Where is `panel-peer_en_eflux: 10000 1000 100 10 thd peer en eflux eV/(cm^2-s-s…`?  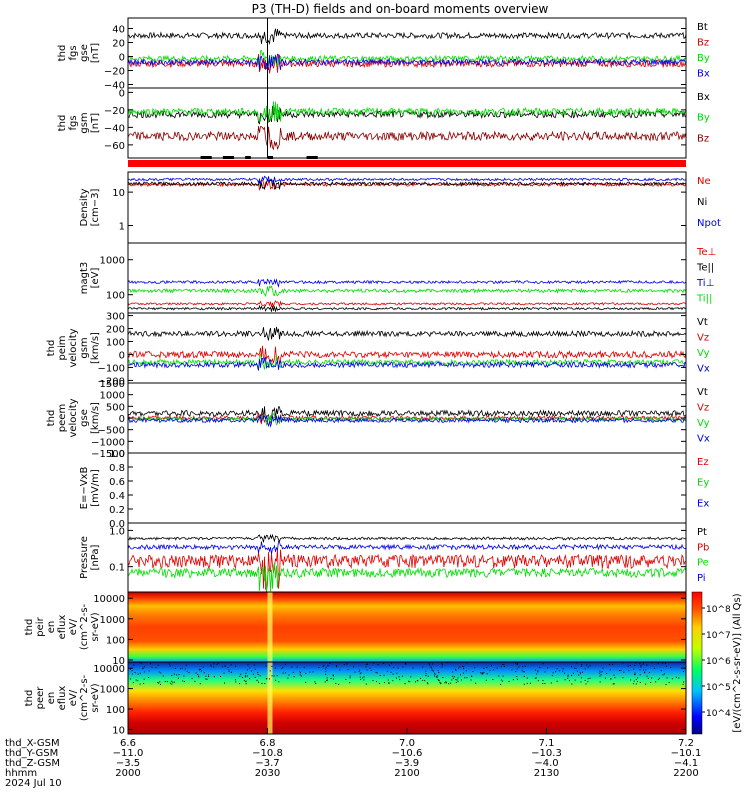
panel-peer_en_eflux: 10000 1000 100 10 thd peer en eflux eV/(cm^2-s-s… is located at coordinates (355, 698).